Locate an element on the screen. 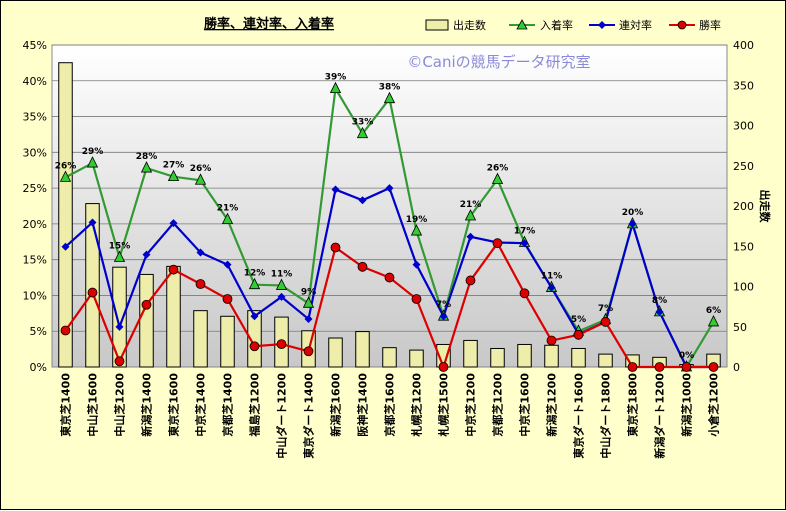 The width and height of the screenshot is (786, 511). x-tick-label: 新潟芝1000 is located at coordinates (687, 405).